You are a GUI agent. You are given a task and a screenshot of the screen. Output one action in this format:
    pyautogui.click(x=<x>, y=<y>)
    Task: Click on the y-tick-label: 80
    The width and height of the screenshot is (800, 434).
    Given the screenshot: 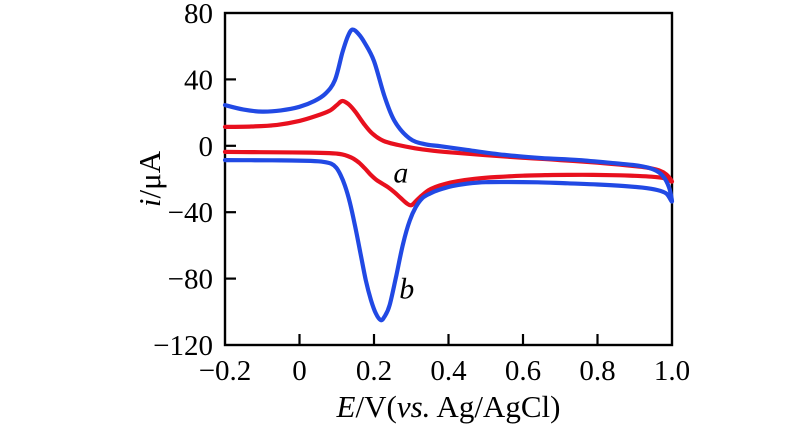 What is the action you would take?
    pyautogui.click(x=198, y=15)
    